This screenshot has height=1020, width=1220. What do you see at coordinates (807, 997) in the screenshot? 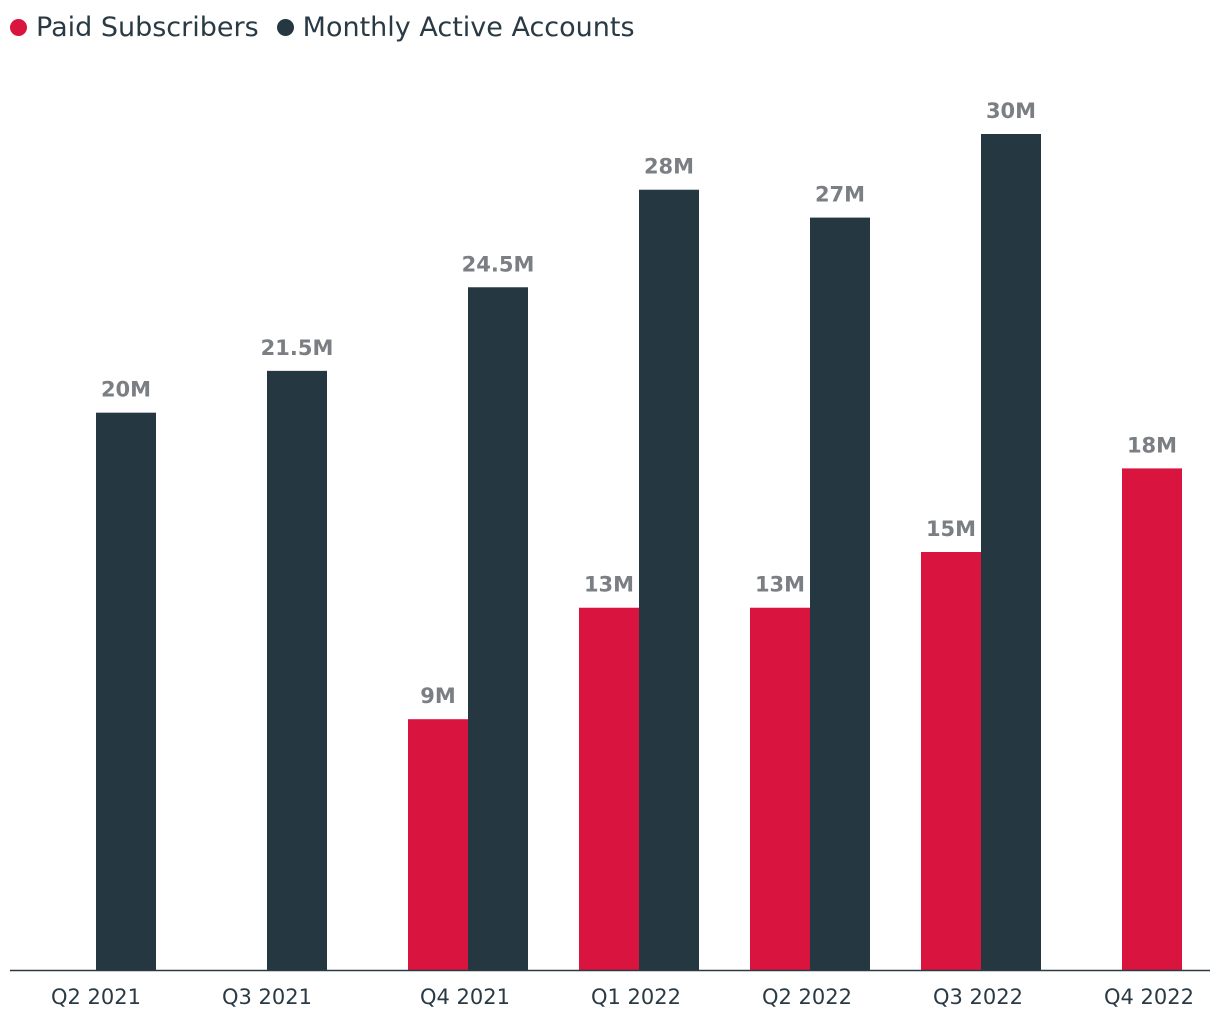
I see `x-tick-label-4: Q2 2022` at bounding box center [807, 997].